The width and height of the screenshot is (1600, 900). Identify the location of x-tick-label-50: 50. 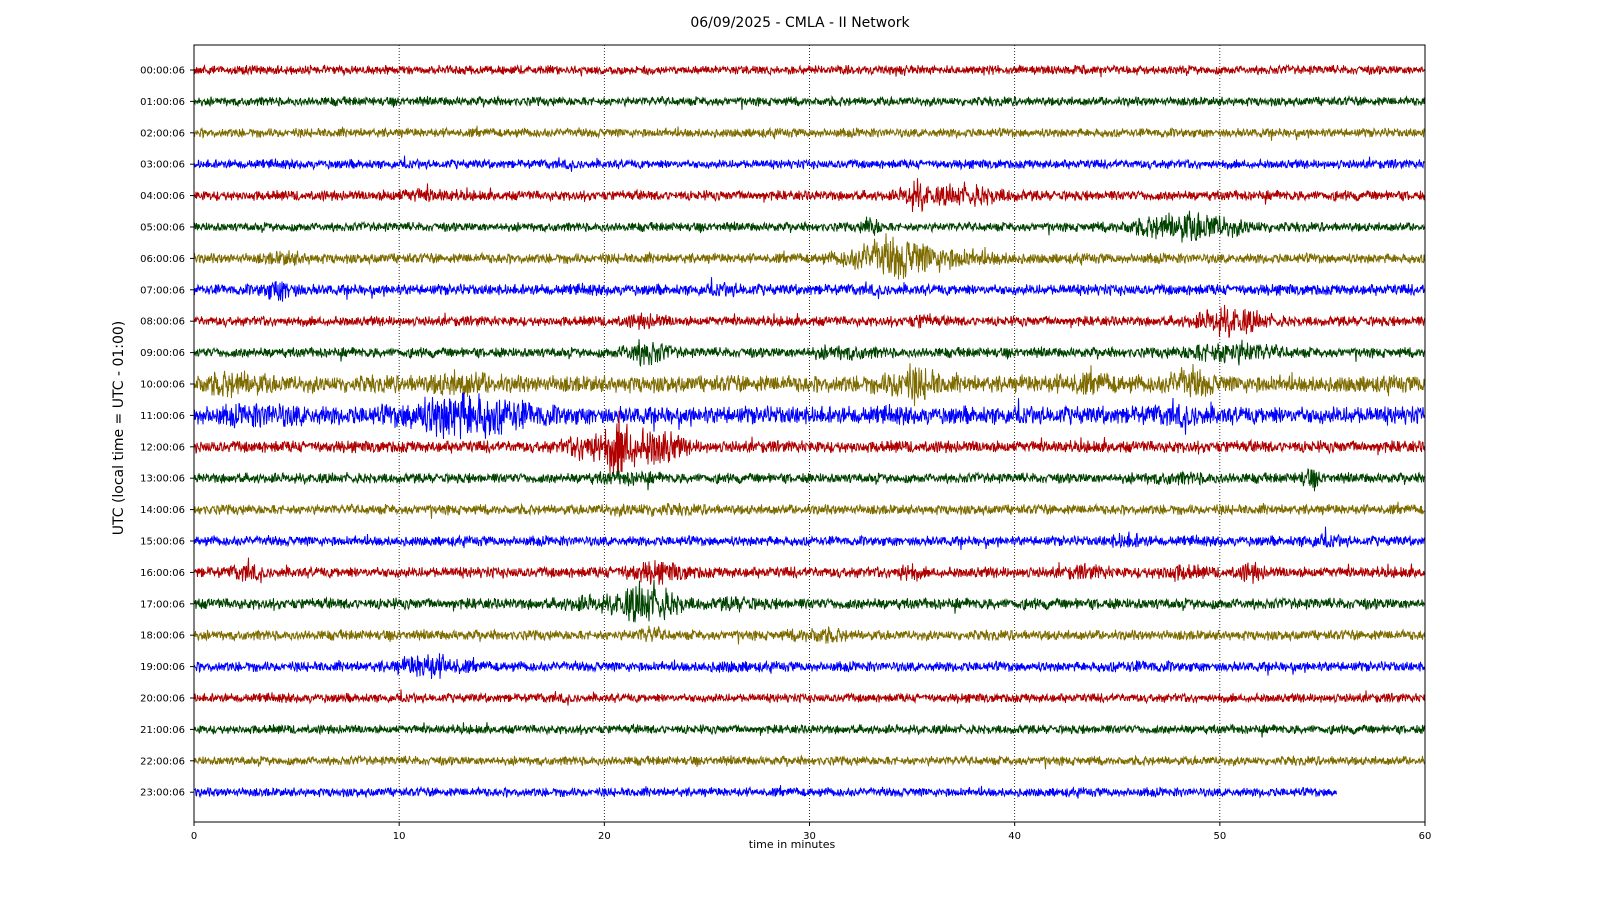
(1219, 836).